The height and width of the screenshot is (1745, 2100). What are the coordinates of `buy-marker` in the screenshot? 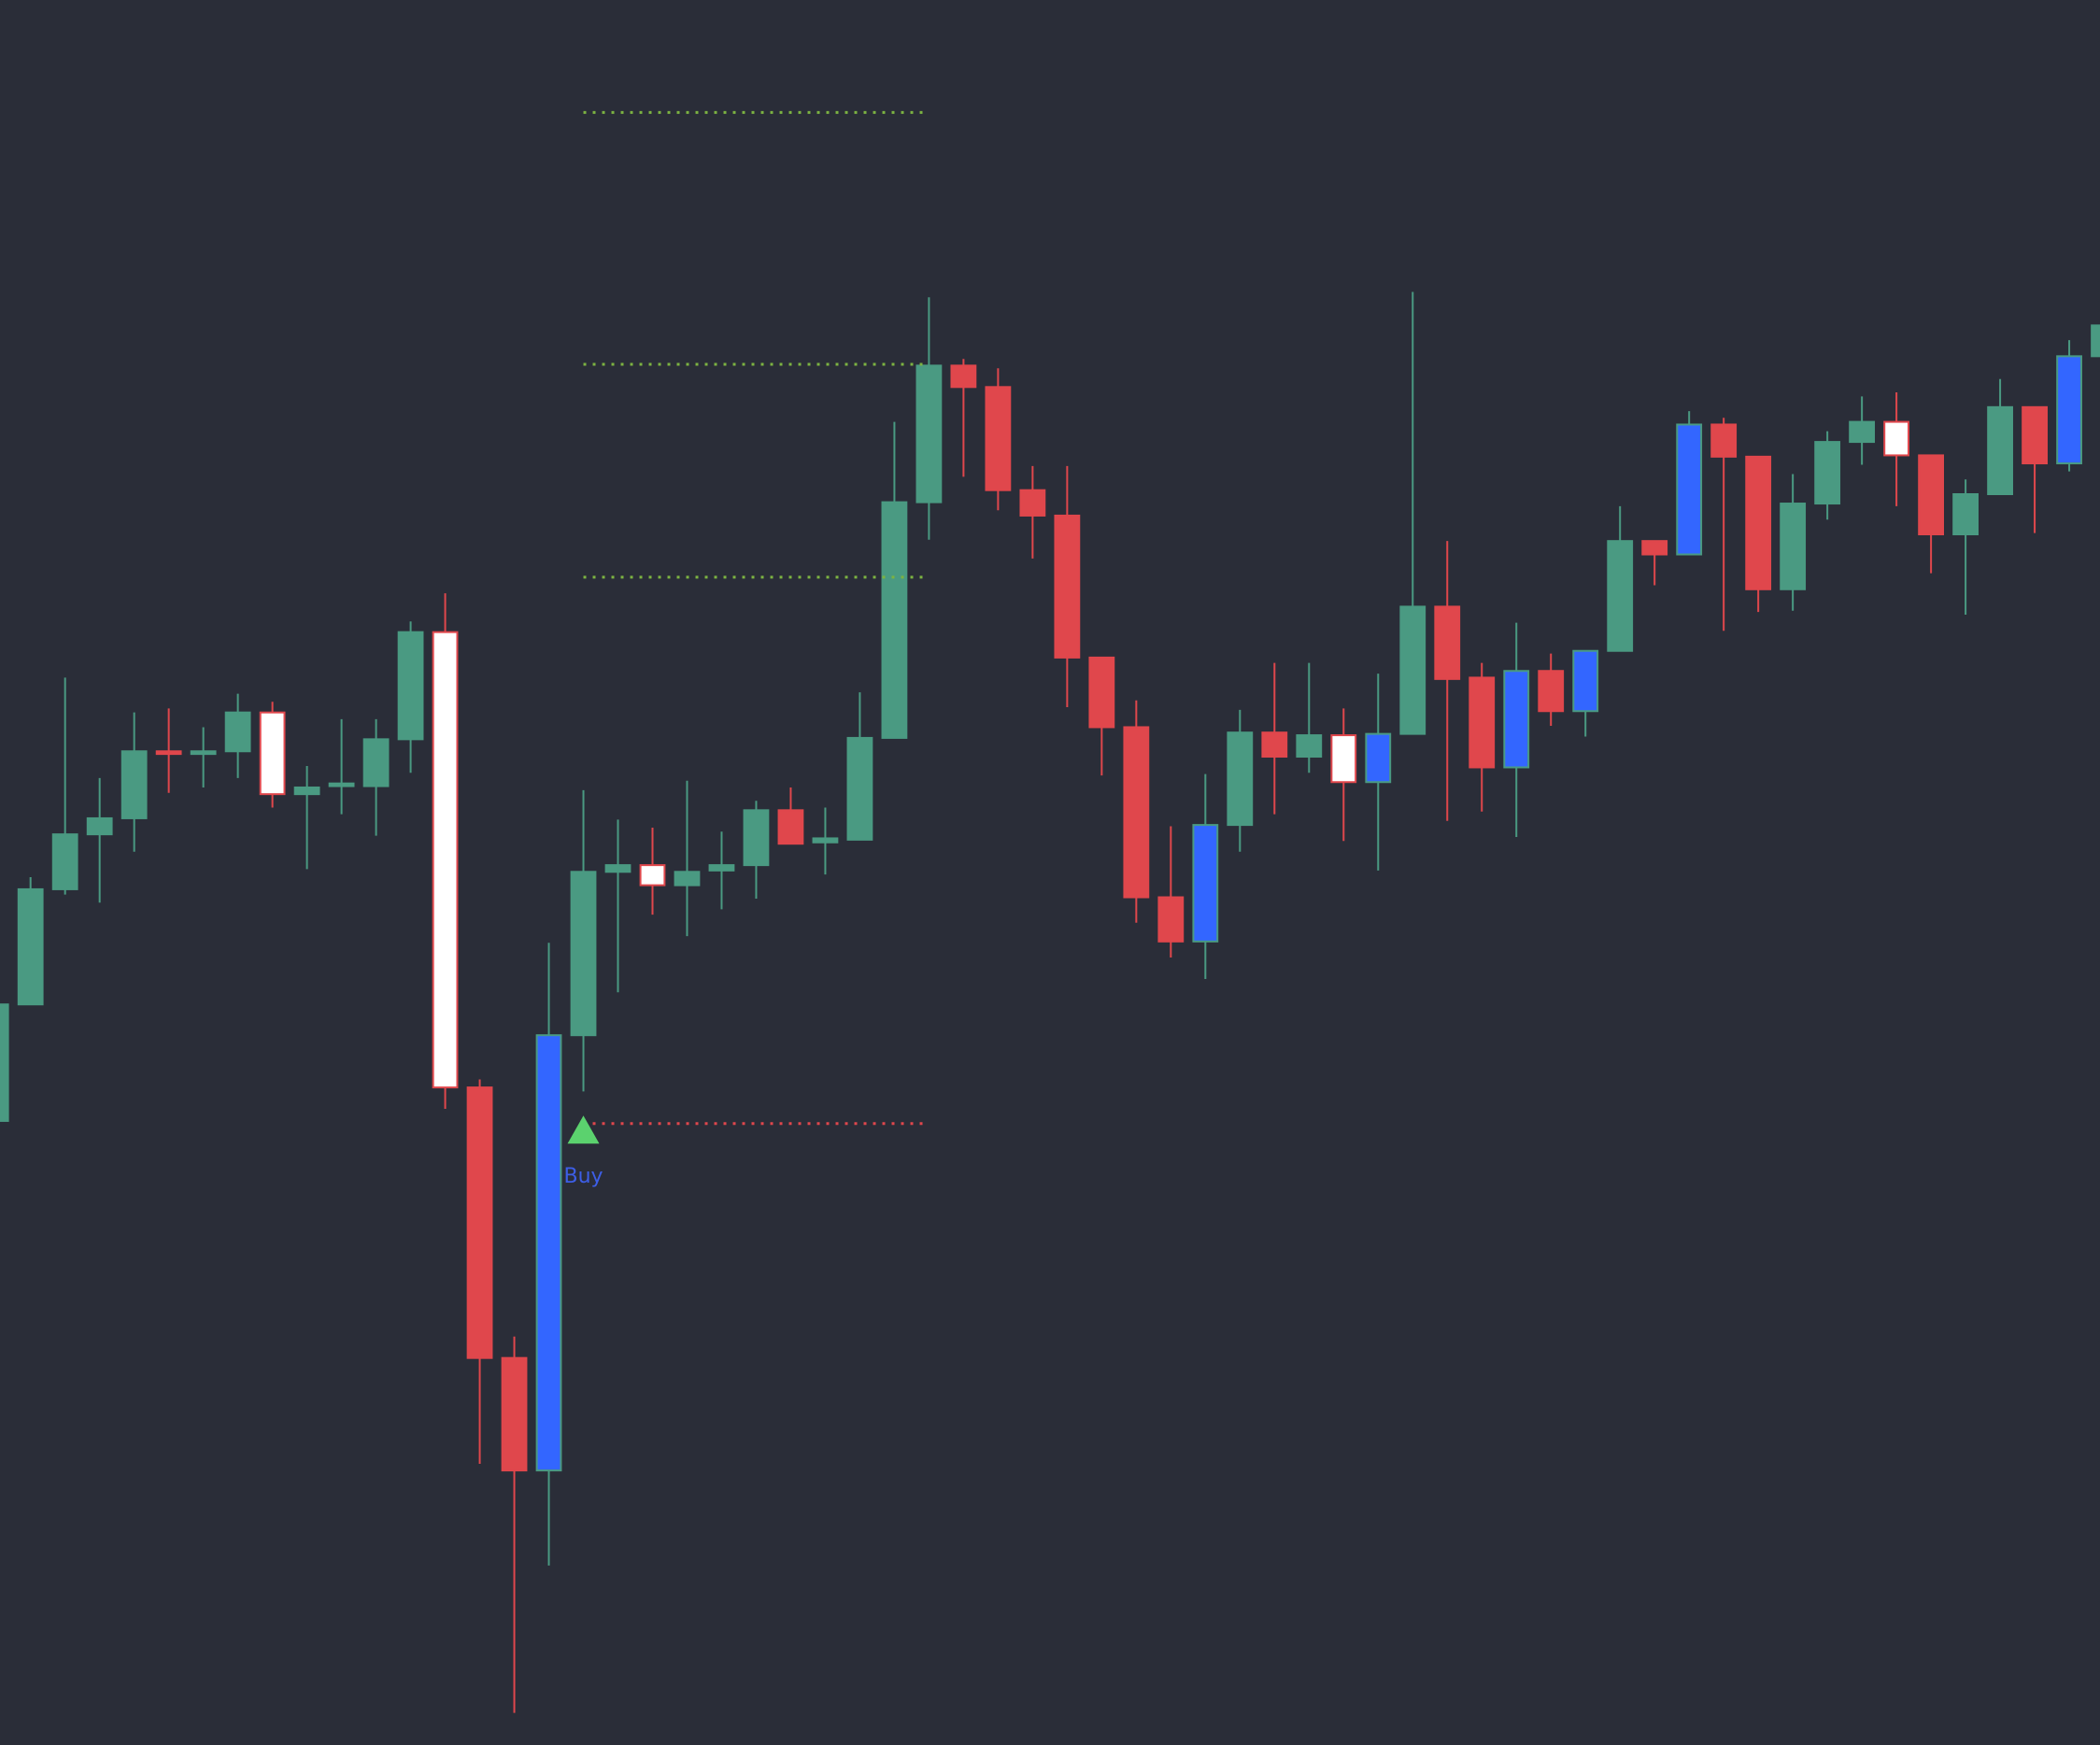 It's located at (584, 1129).